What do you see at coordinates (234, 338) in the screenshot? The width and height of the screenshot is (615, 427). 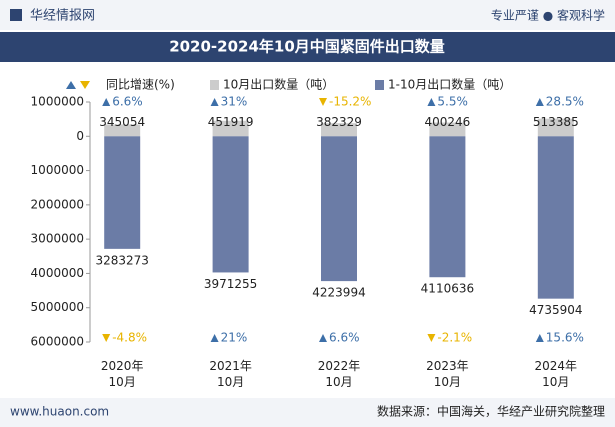 I see `growth-label: 21%` at bounding box center [234, 338].